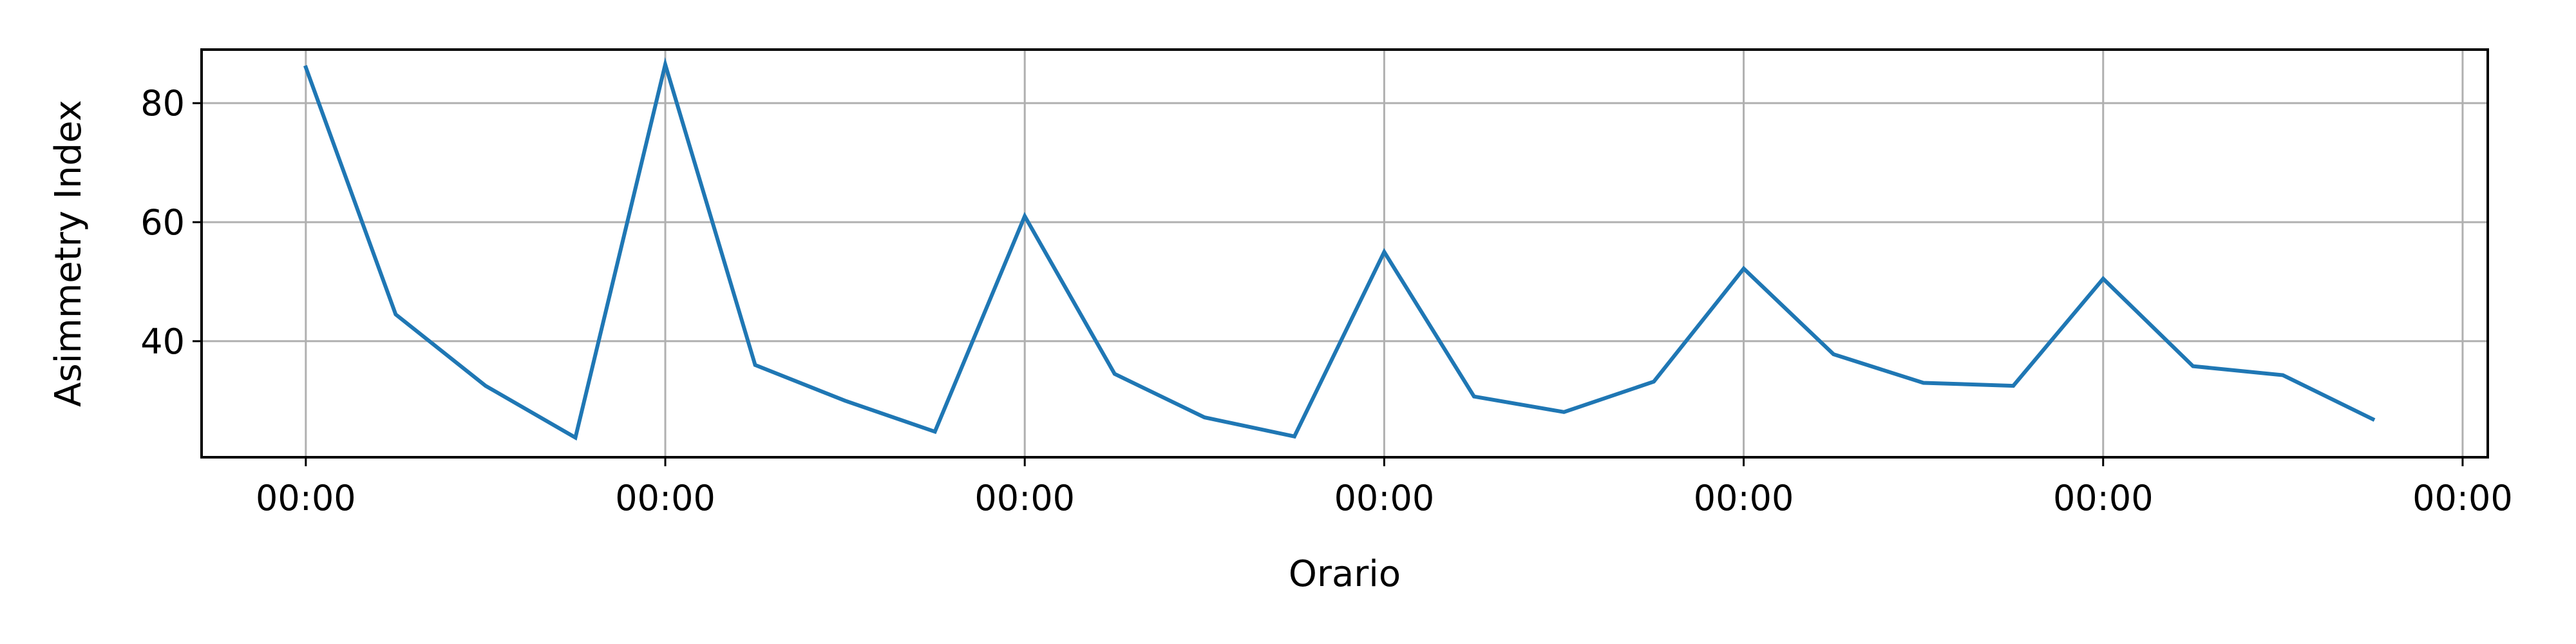  Describe the element at coordinates (69, 254) in the screenshot. I see `y-axis-label: Asimmetry Index` at that location.